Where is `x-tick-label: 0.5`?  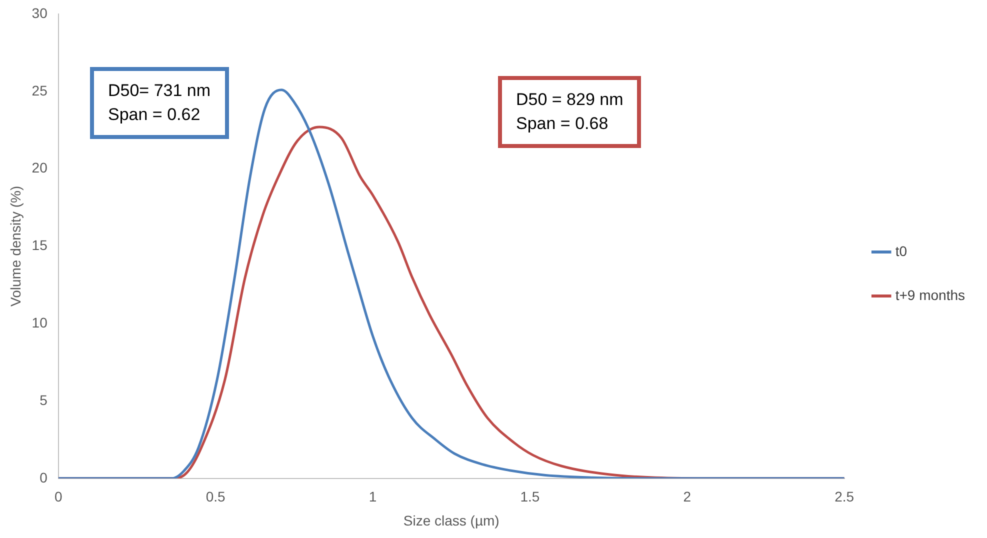
x-tick-label: 0.5 is located at coordinates (216, 496).